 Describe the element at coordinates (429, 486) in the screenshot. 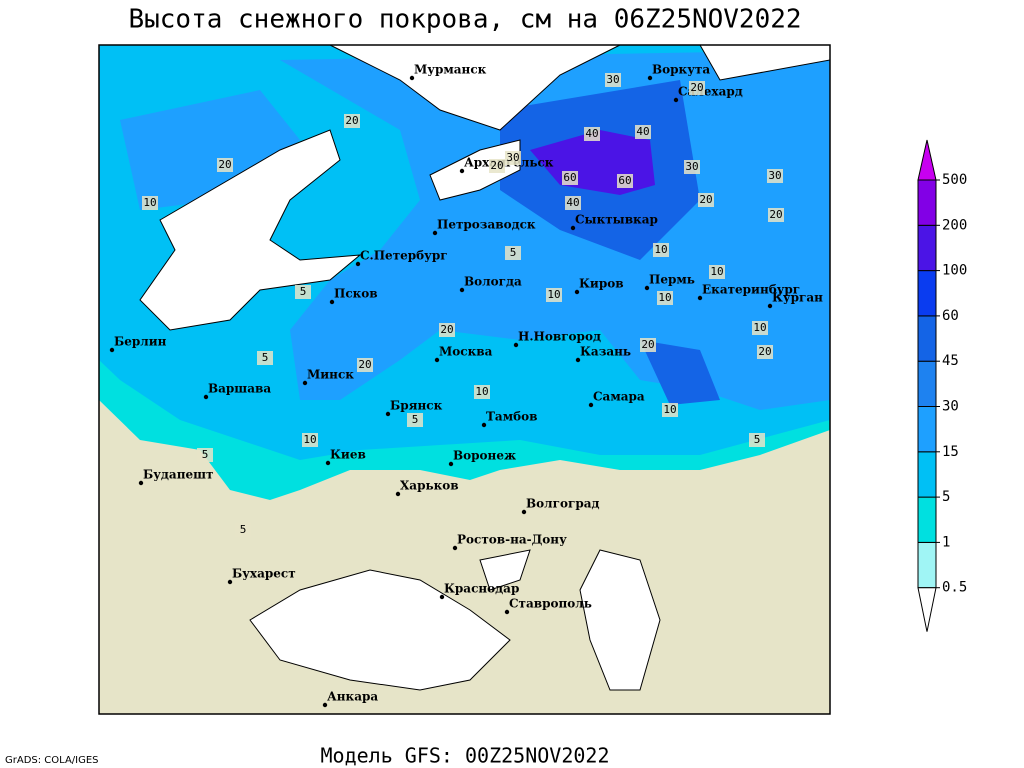

I see `city-label: Харьков` at that location.